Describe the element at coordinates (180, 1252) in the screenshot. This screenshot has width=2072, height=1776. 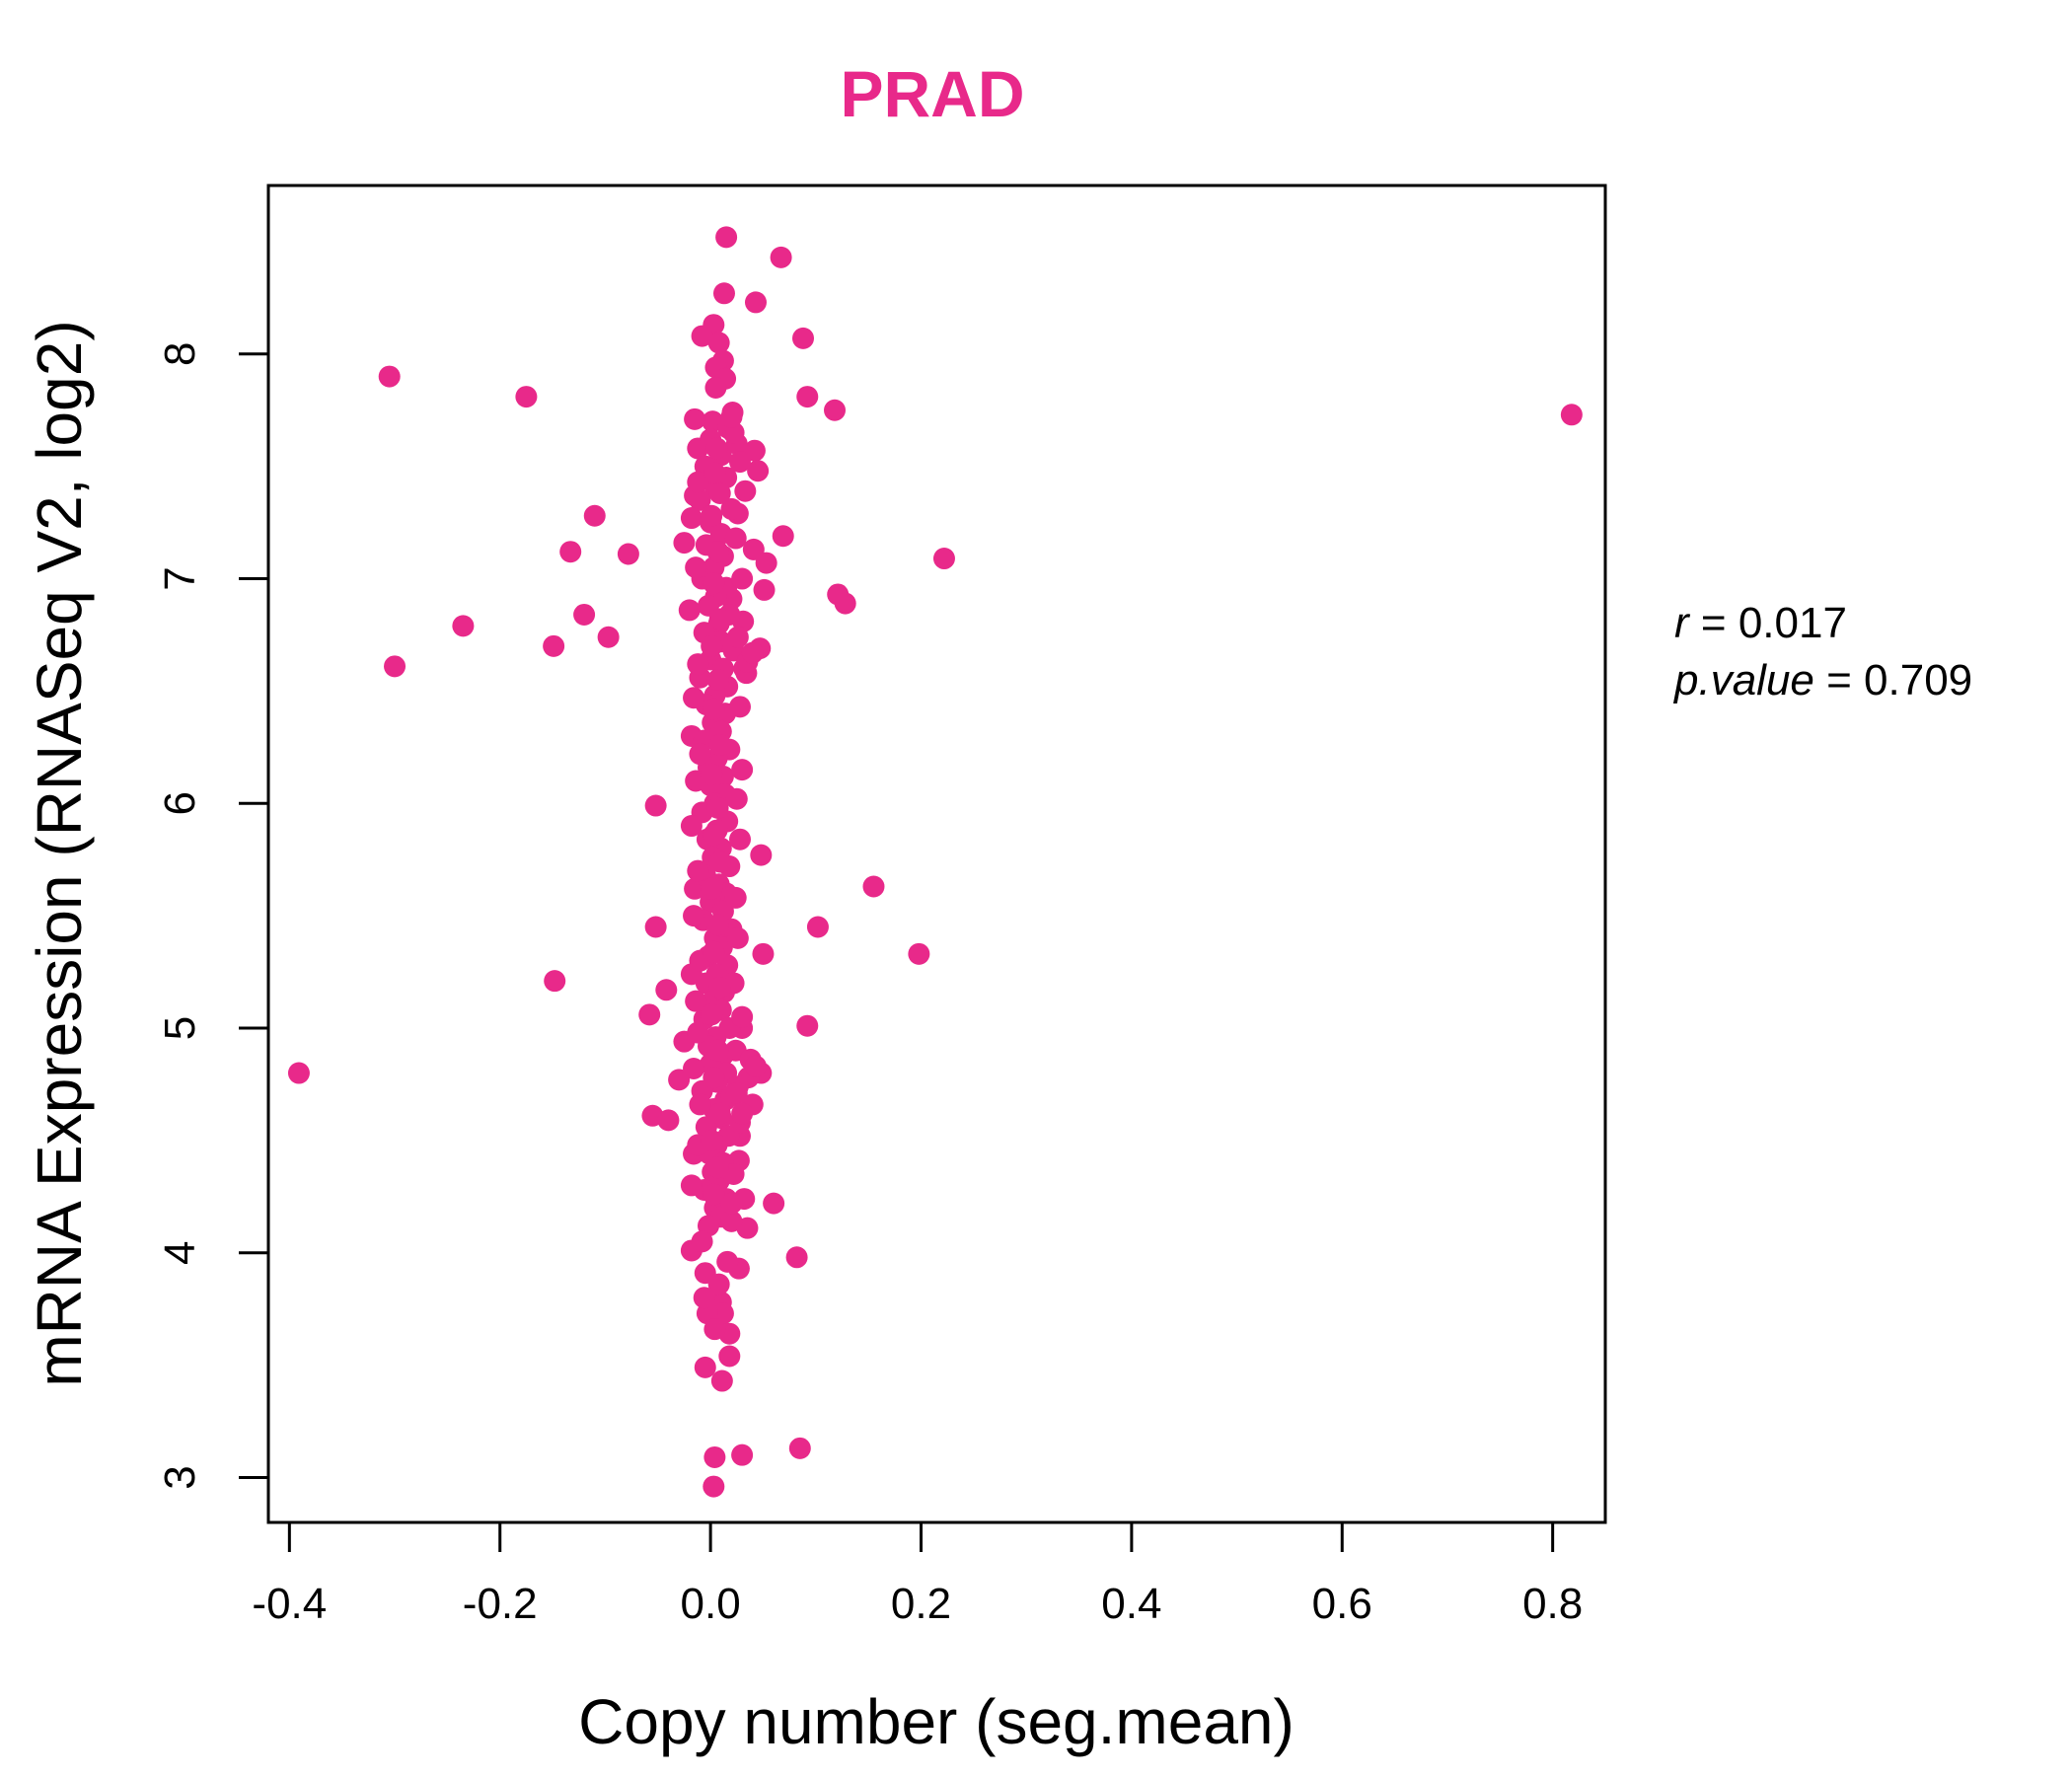
I see `y-tick-label: 4` at that location.